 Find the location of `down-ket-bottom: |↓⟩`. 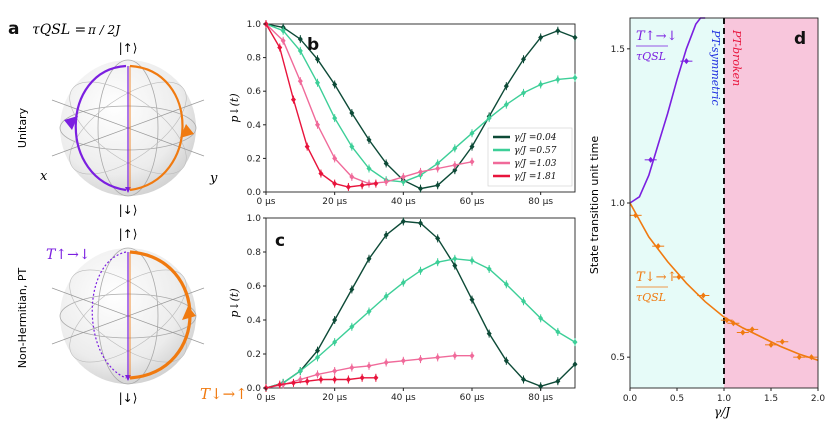

down-ket-bottom: |↓⟩ is located at coordinates (128, 398).